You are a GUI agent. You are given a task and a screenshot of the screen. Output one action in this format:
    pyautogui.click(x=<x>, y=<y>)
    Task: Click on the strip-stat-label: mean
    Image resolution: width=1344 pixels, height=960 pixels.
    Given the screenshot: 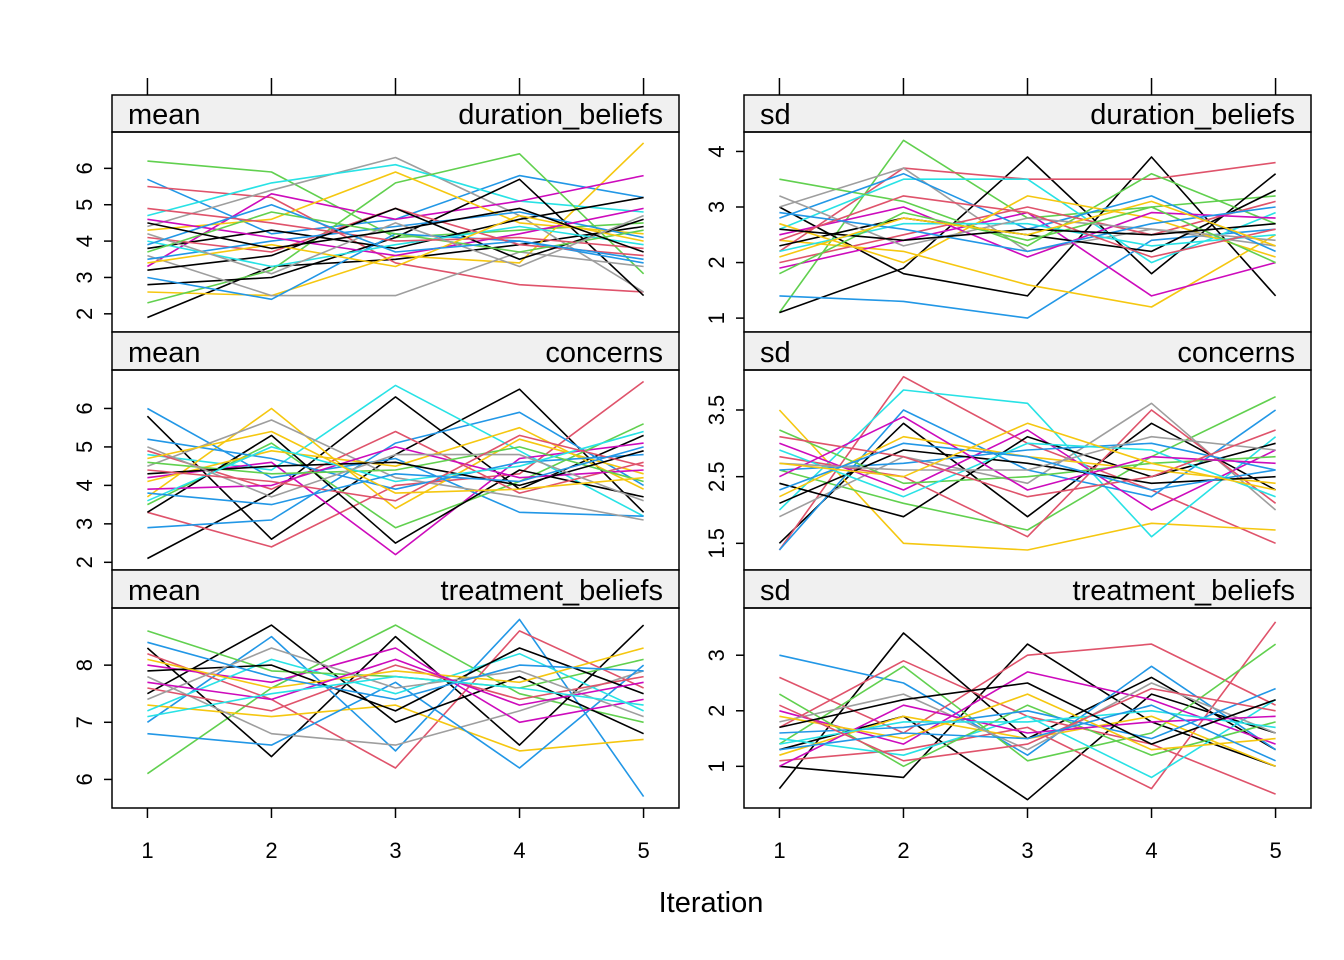 What is the action you would take?
    pyautogui.click(x=164, y=591)
    